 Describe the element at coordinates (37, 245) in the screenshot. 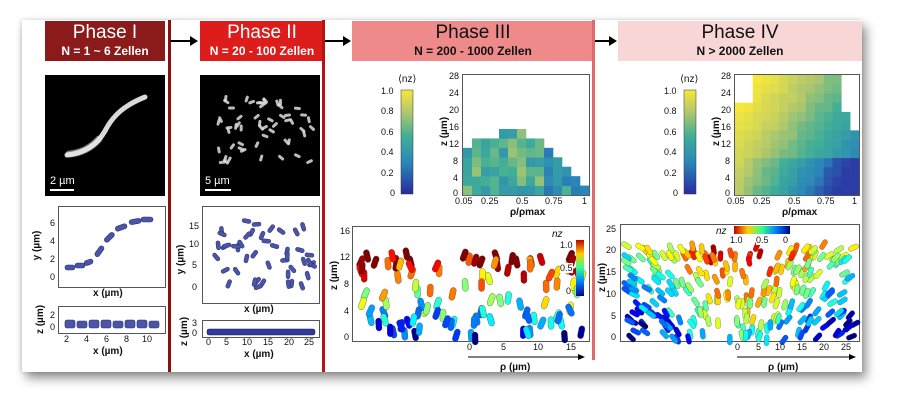

I see `phase1-xy-ylabel: y (µm)` at that location.